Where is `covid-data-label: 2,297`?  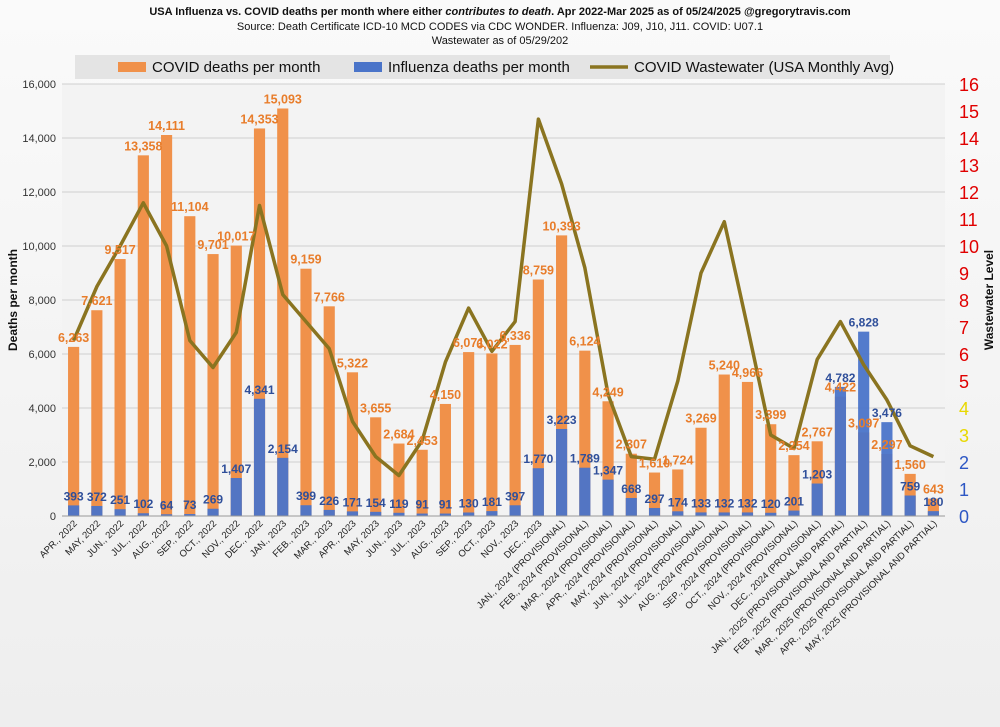
covid-data-label: 2,297 is located at coordinates (886, 445).